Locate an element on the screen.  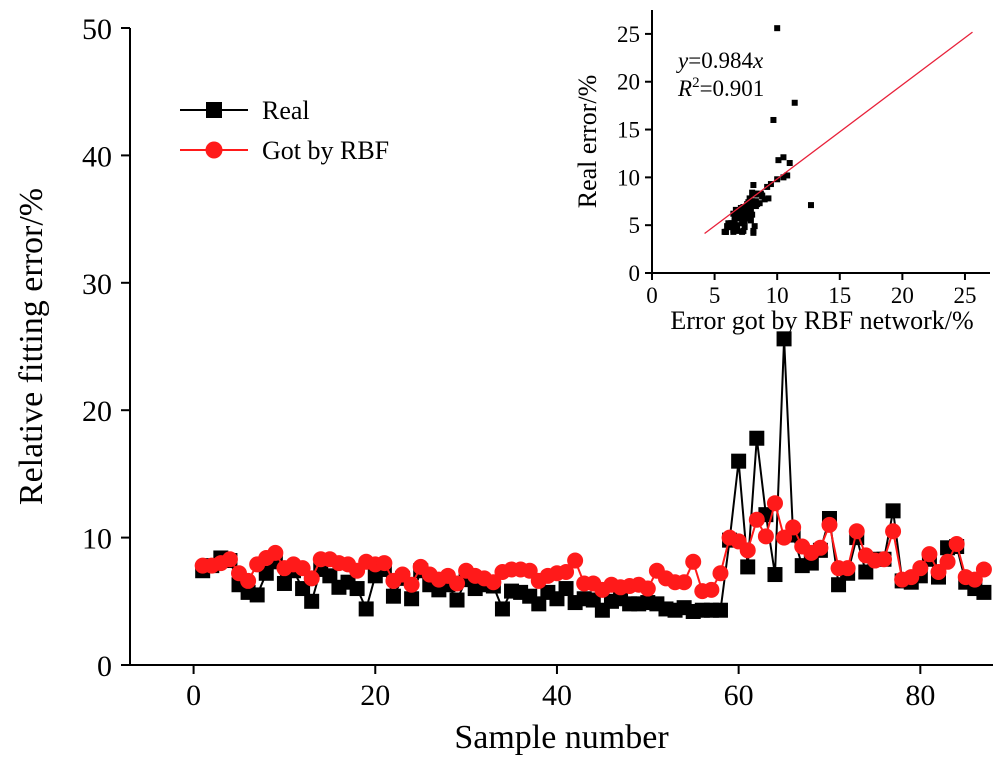
inset-x-tick-label: 25 is located at coordinates (964, 295).